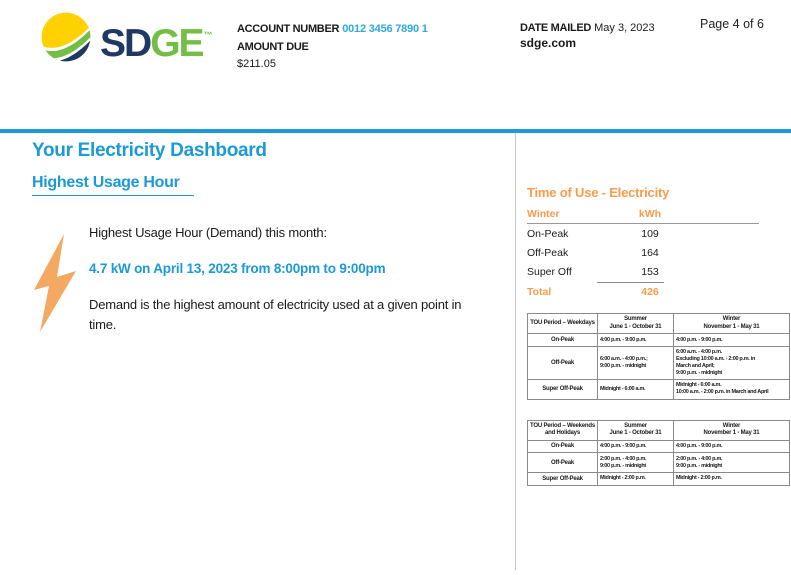 The height and width of the screenshot is (575, 791). Describe the element at coordinates (630, 282) in the screenshot. I see `total-rule` at that location.